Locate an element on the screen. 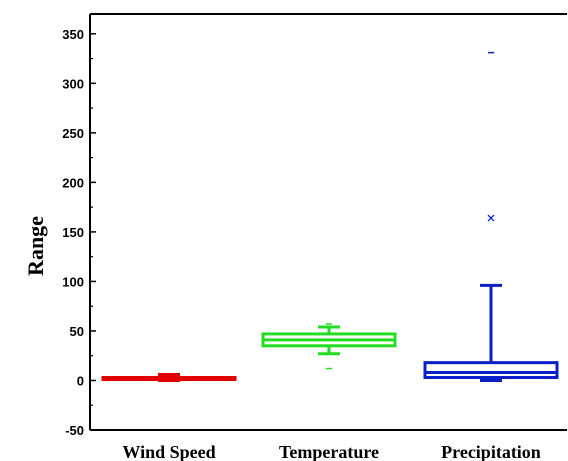  box-iqr is located at coordinates (491, 370).